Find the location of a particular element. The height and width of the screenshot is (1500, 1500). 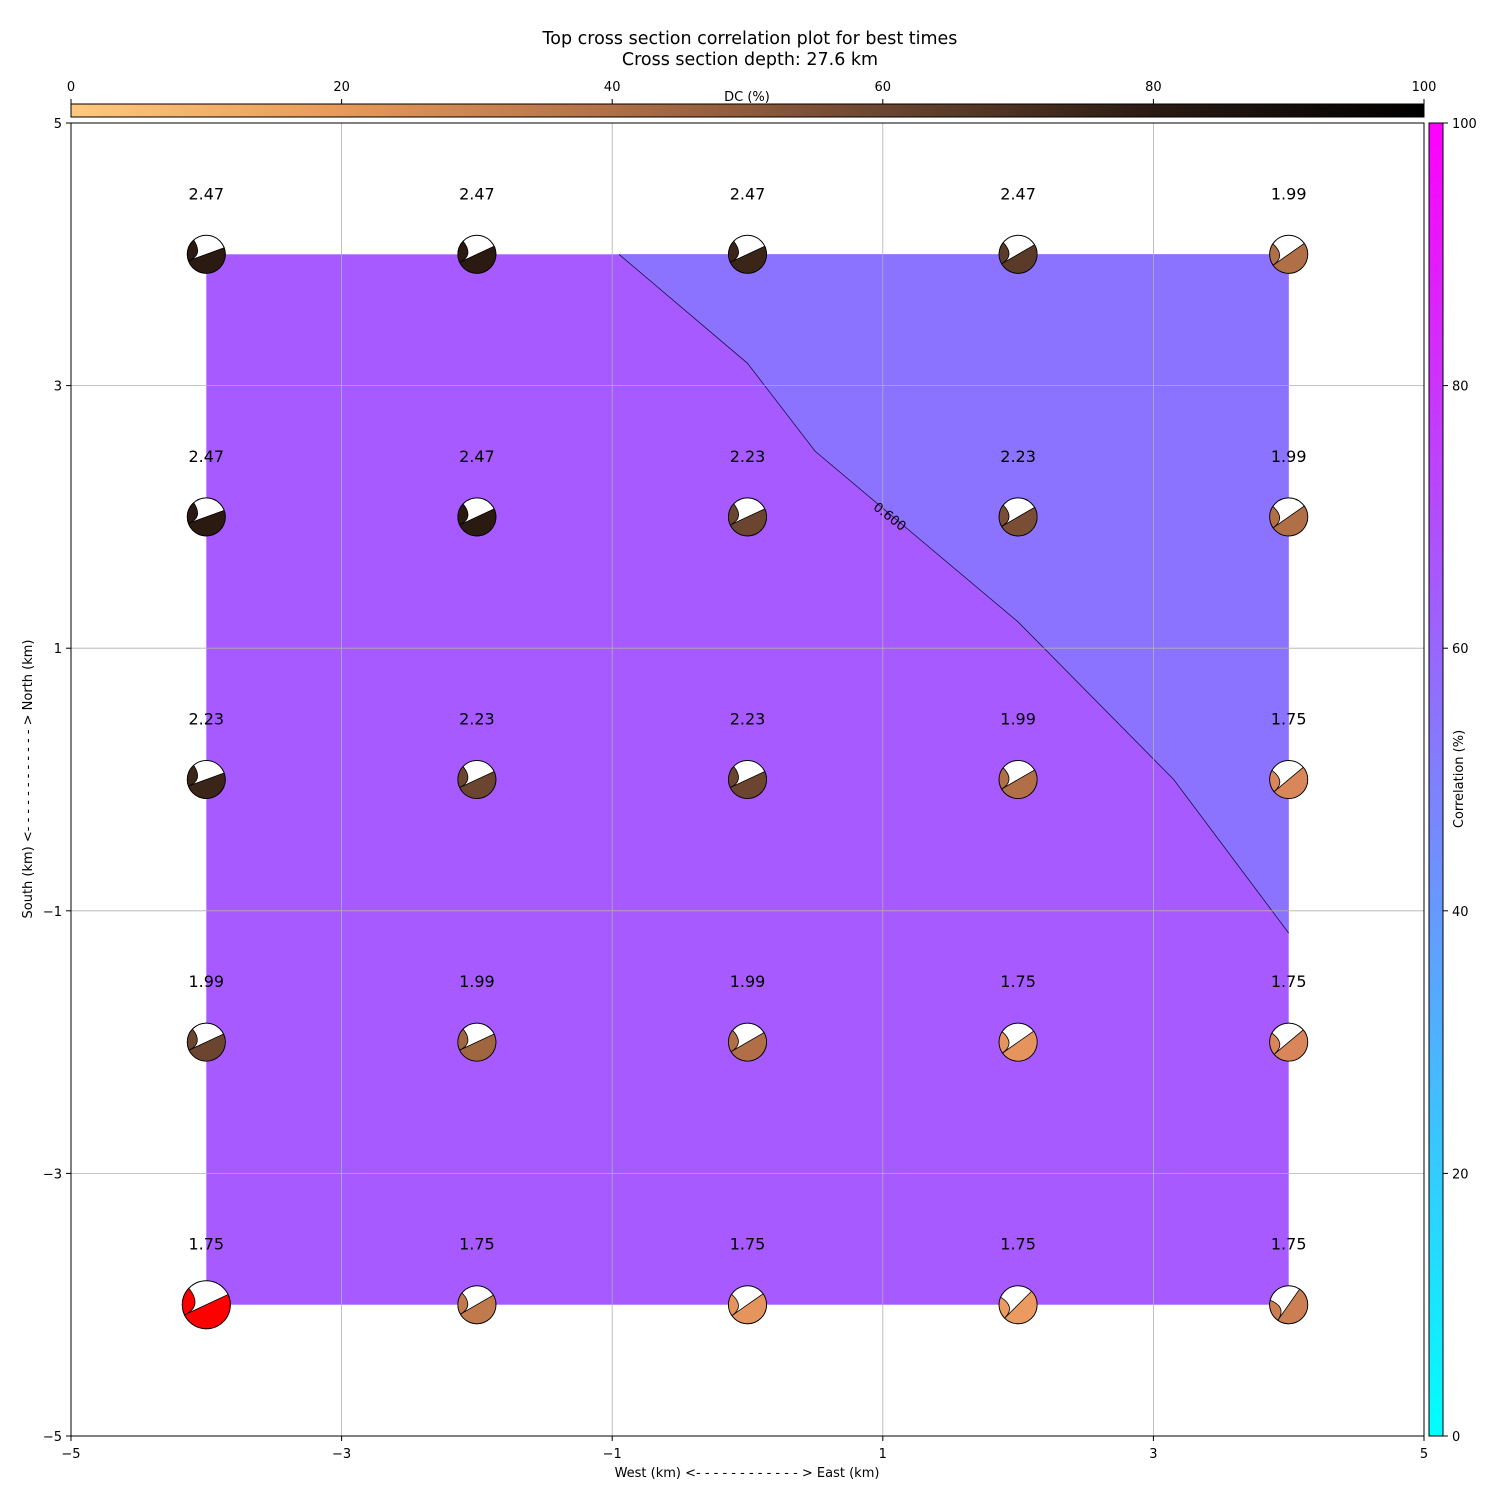

corr-tick-label: 0 is located at coordinates (1456, 1437).